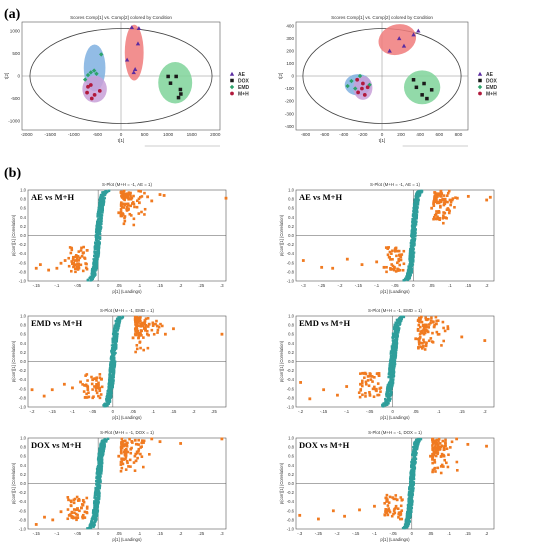  I want to click on y-tick-label: 0.0, so click(23, 483).